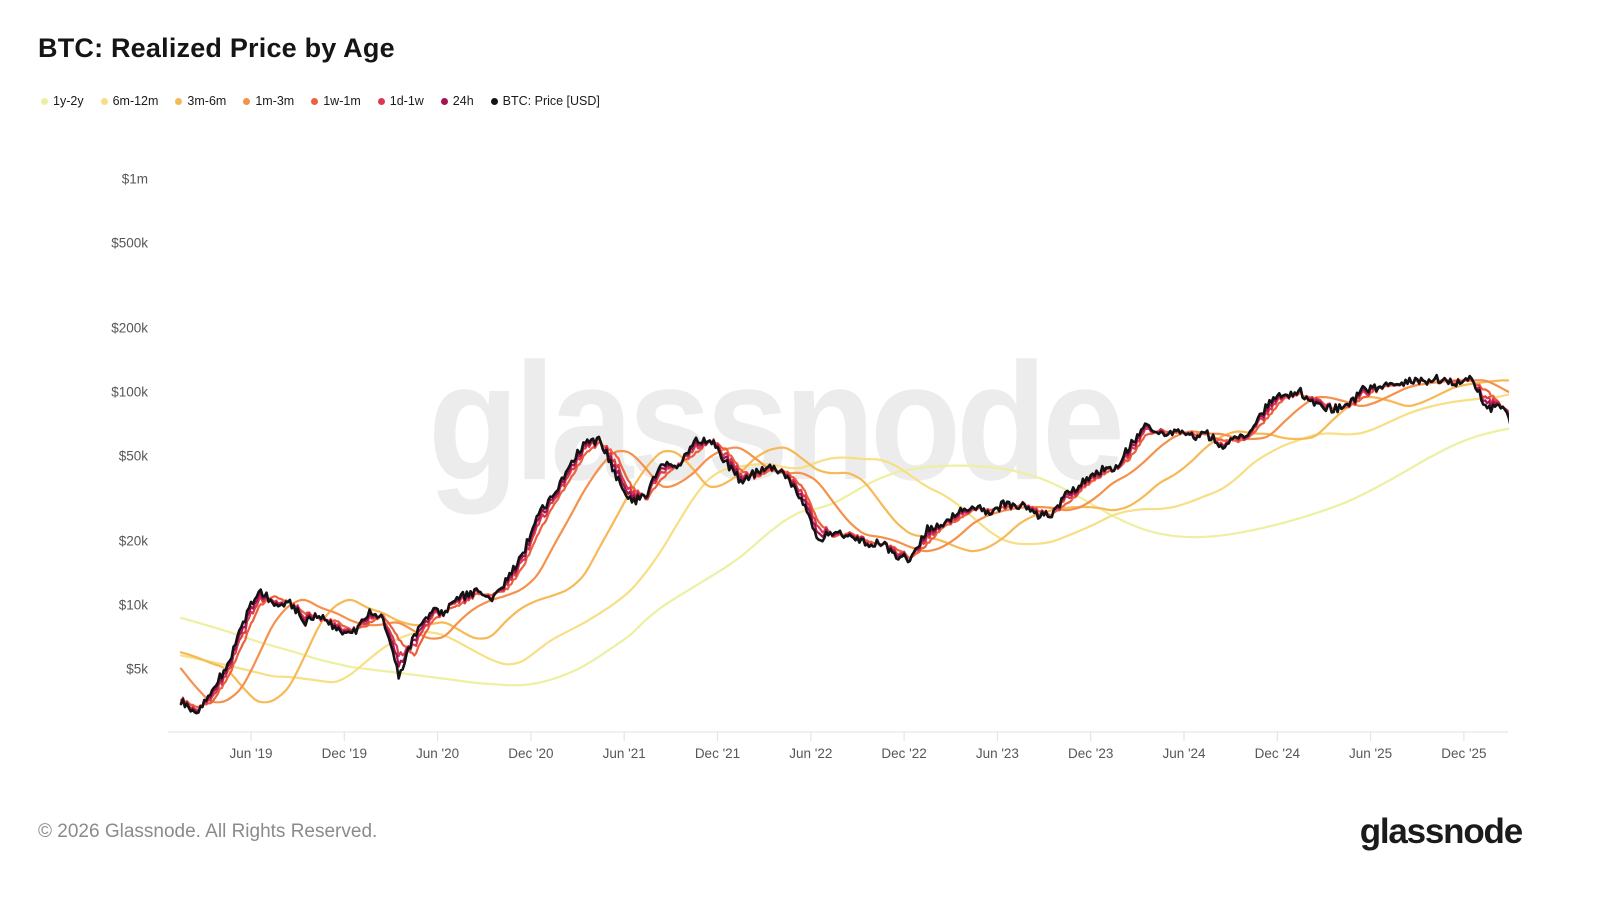  What do you see at coordinates (68, 101) in the screenshot?
I see `legend-label: 1y-2y` at bounding box center [68, 101].